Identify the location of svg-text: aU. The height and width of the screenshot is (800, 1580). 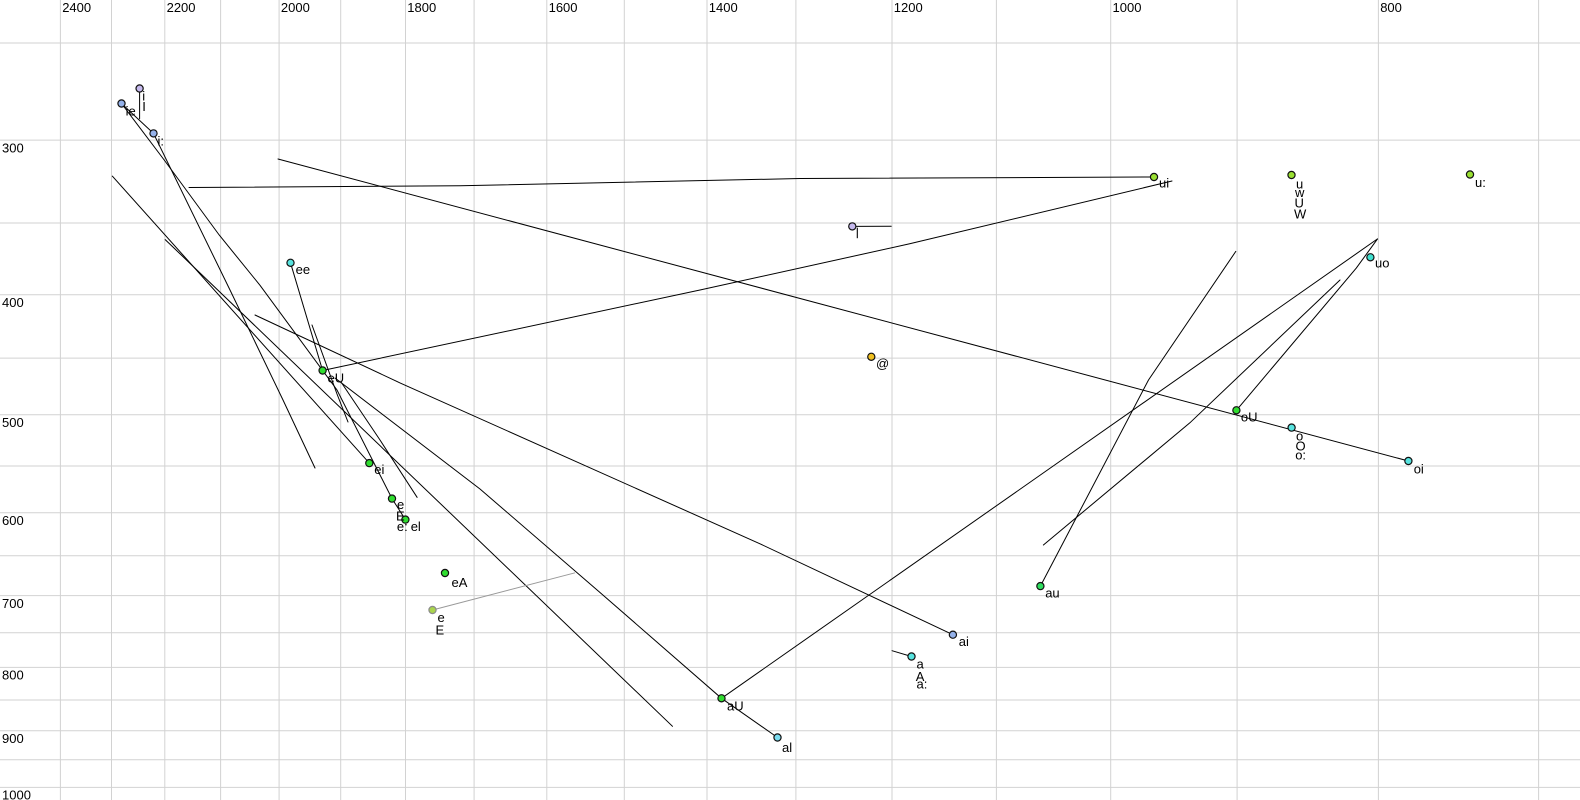
(735, 706).